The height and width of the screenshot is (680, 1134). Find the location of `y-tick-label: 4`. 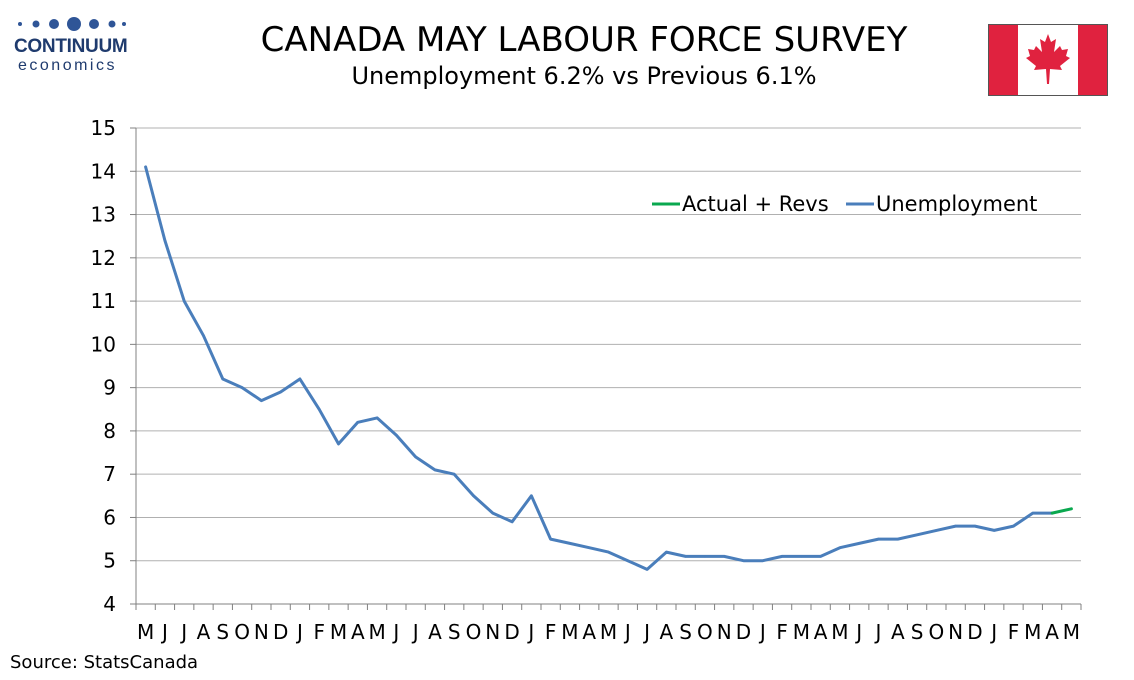

y-tick-label: 4 is located at coordinates (109, 604).